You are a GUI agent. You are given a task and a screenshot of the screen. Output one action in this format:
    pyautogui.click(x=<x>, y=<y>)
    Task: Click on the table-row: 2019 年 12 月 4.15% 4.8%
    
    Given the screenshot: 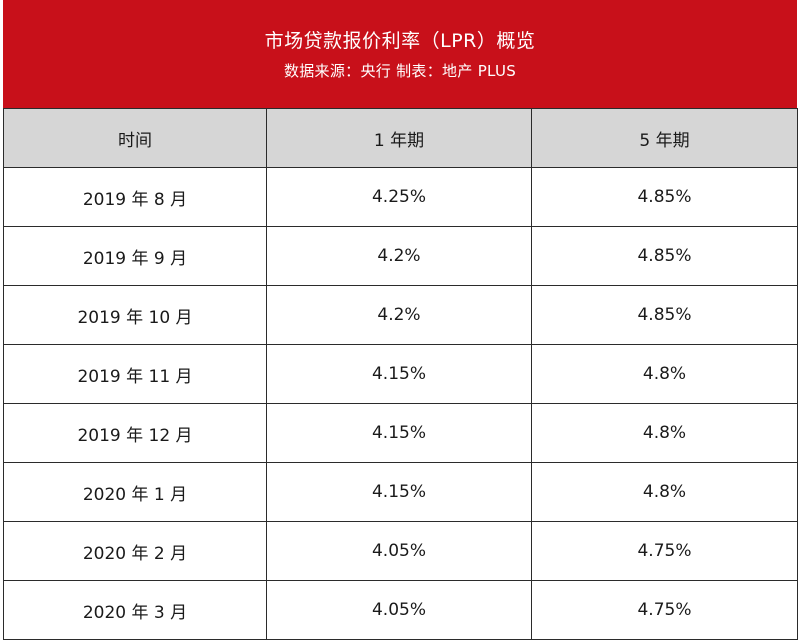 What is the action you would take?
    pyautogui.click(x=400, y=433)
    